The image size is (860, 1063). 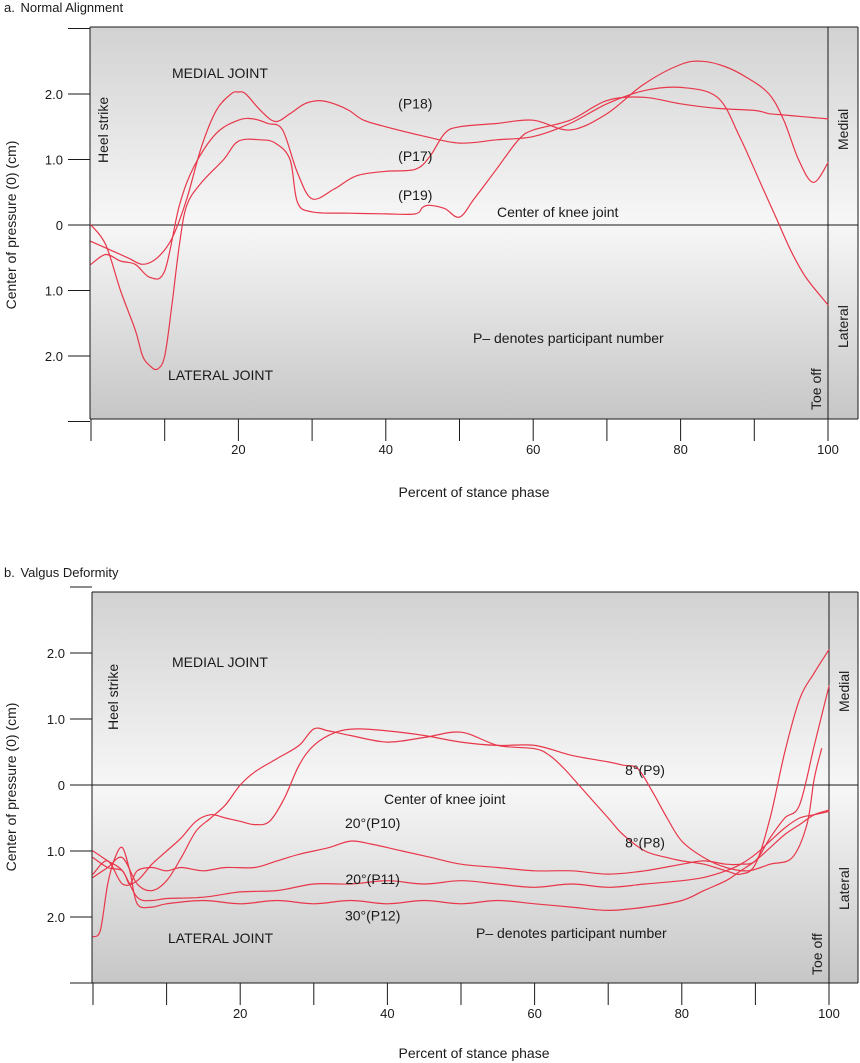 I want to click on series-label: 20°(P10), so click(x=372, y=823).